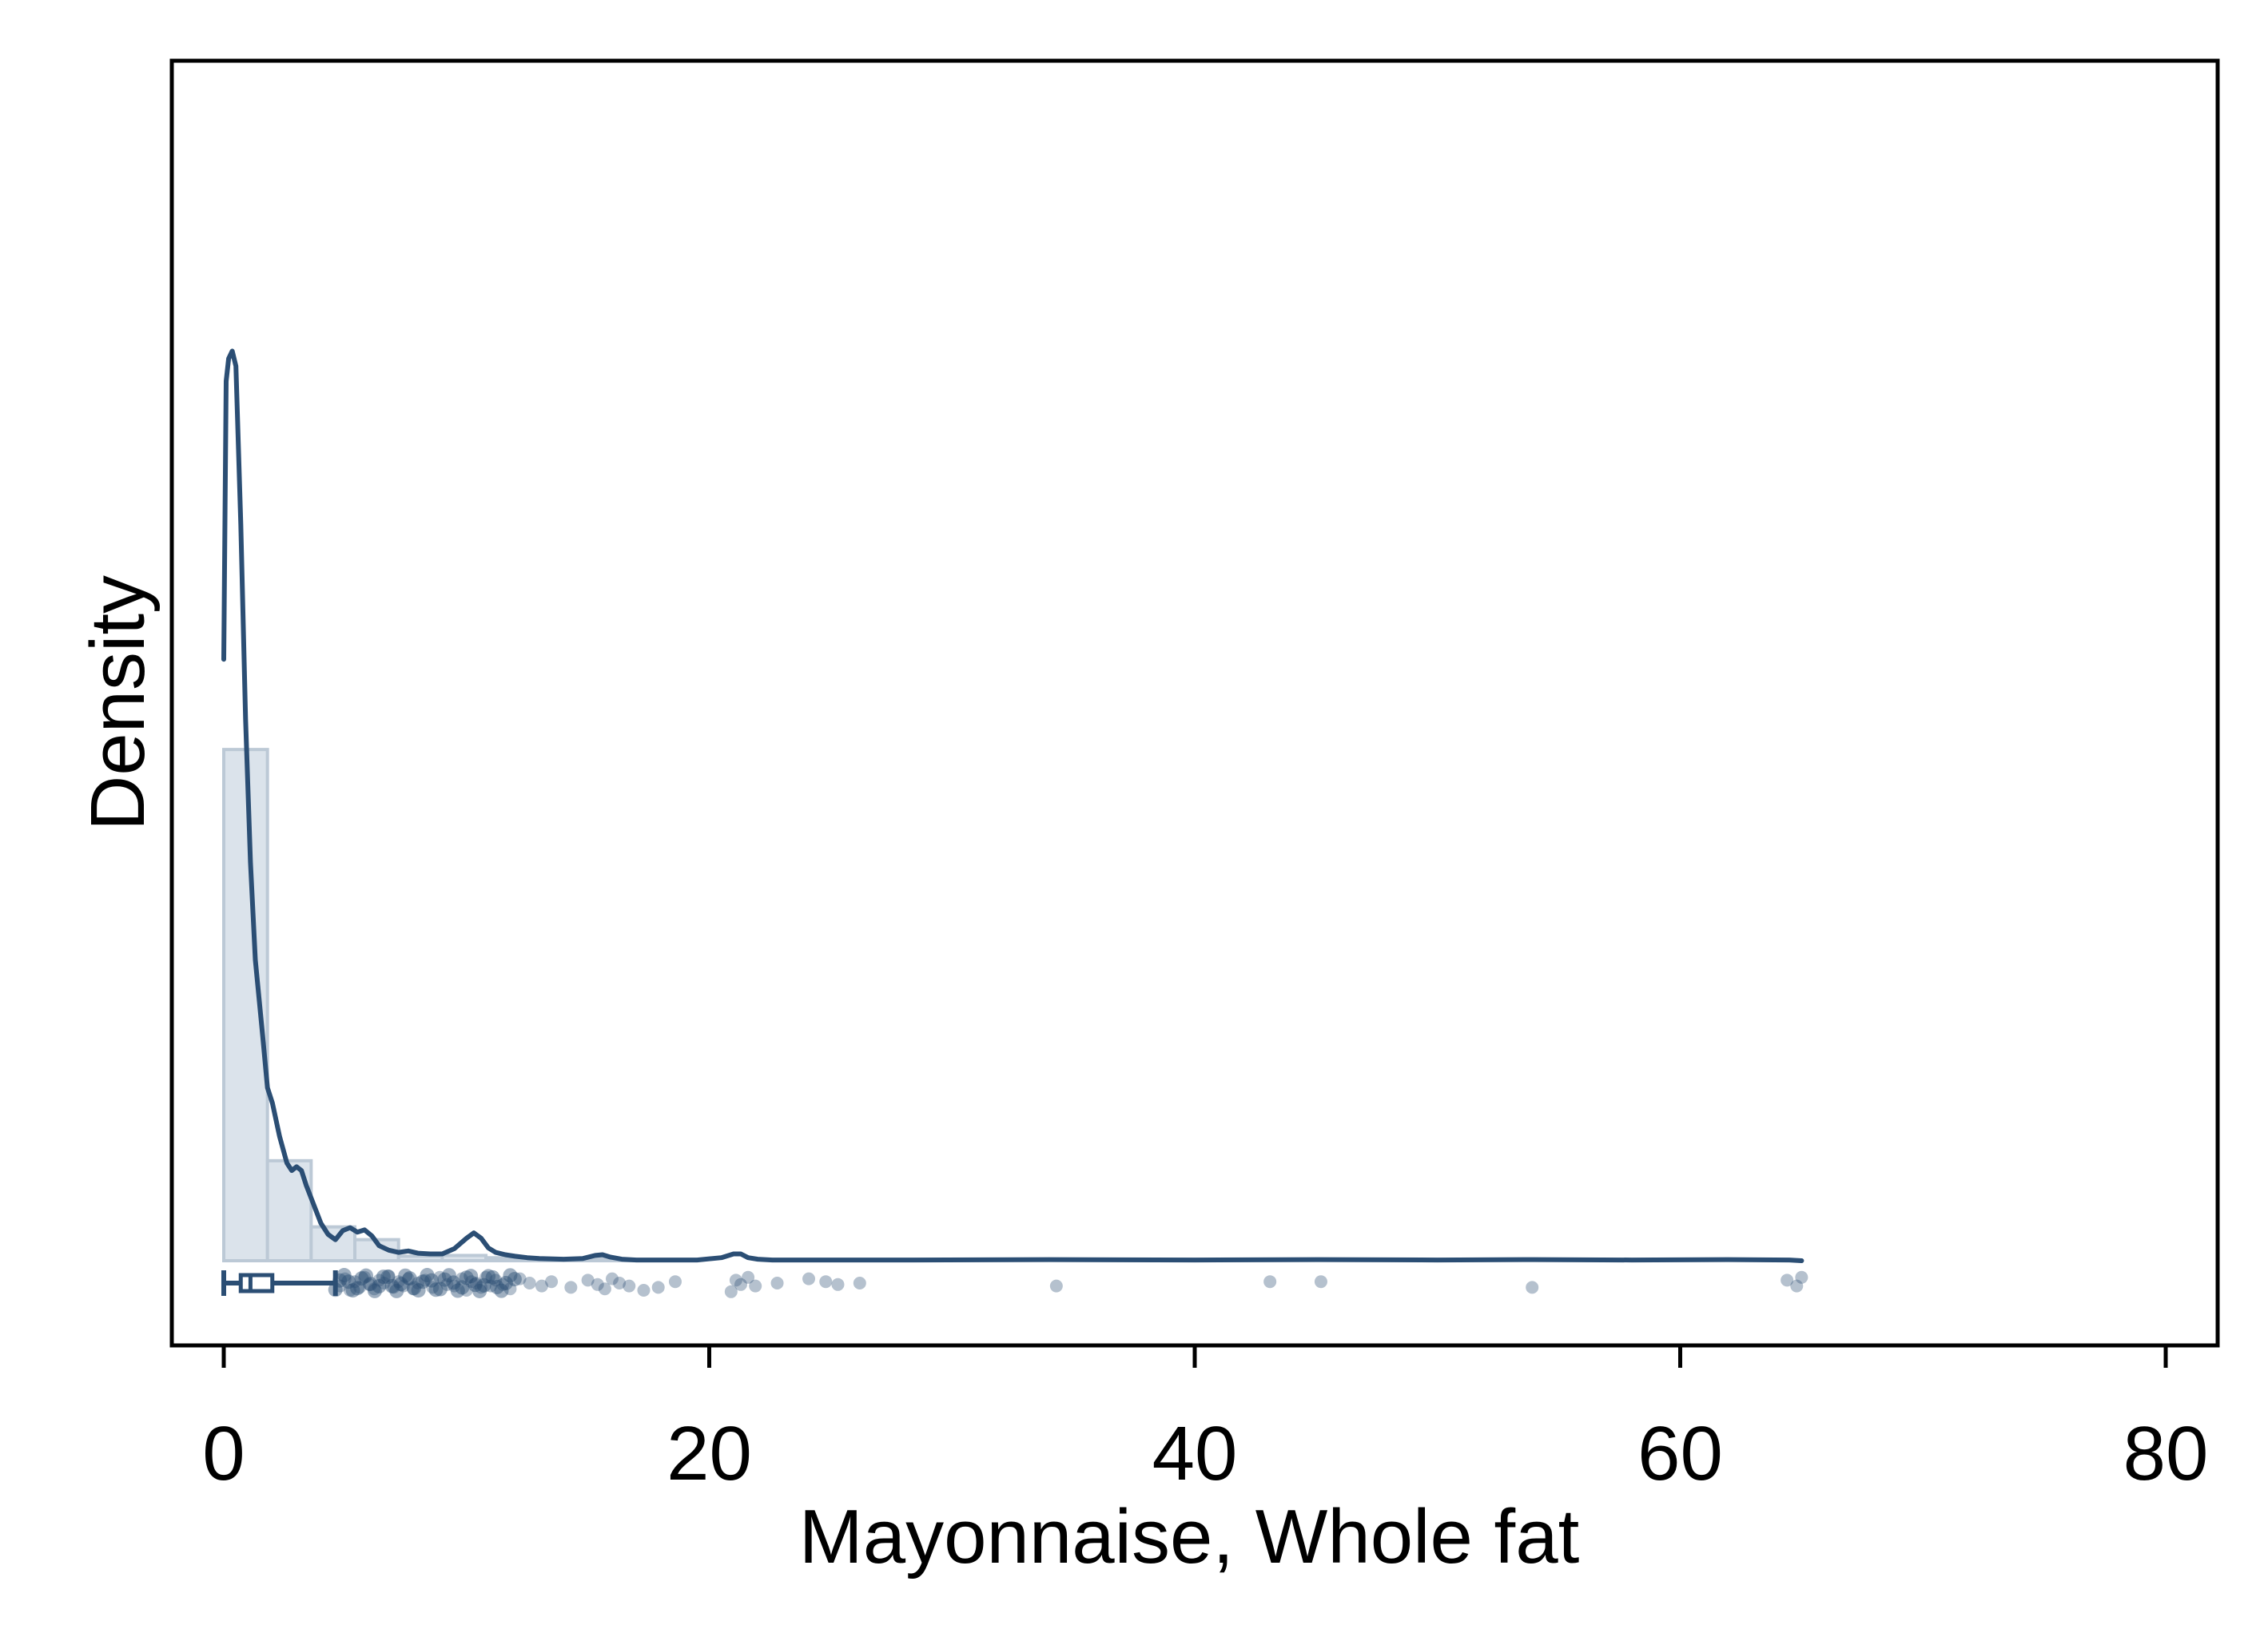 The width and height of the screenshot is (2268, 1649). Describe the element at coordinates (2166, 1453) in the screenshot. I see `x-tick-label: 80` at that location.